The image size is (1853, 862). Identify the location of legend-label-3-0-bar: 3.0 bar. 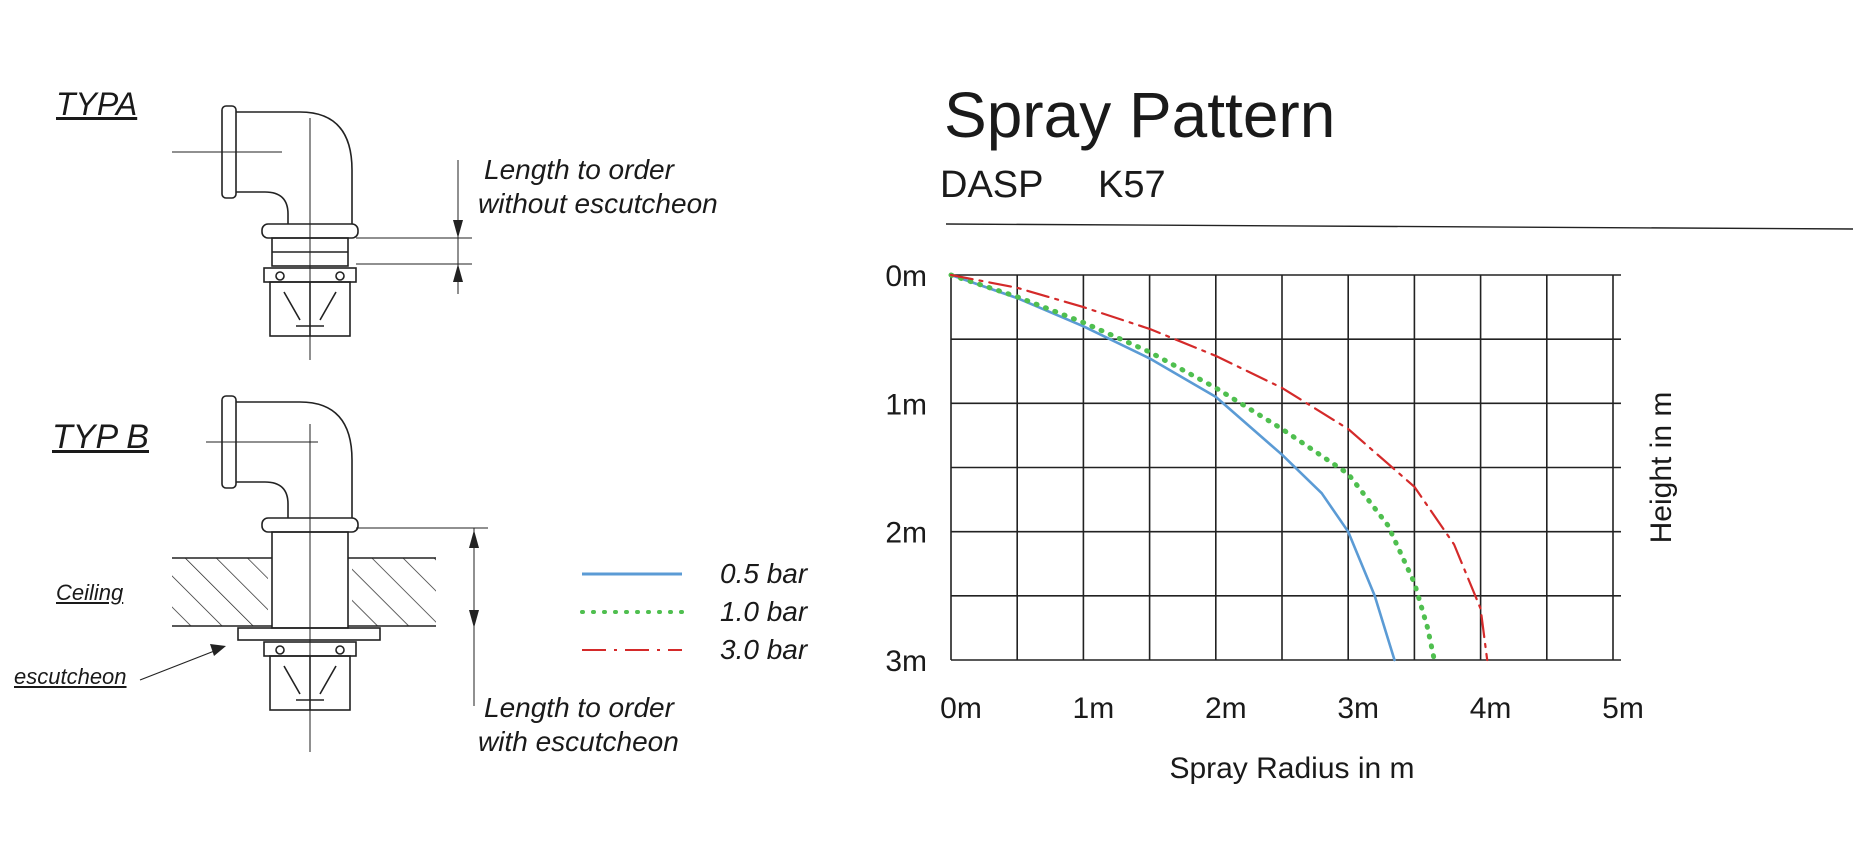
(764, 649).